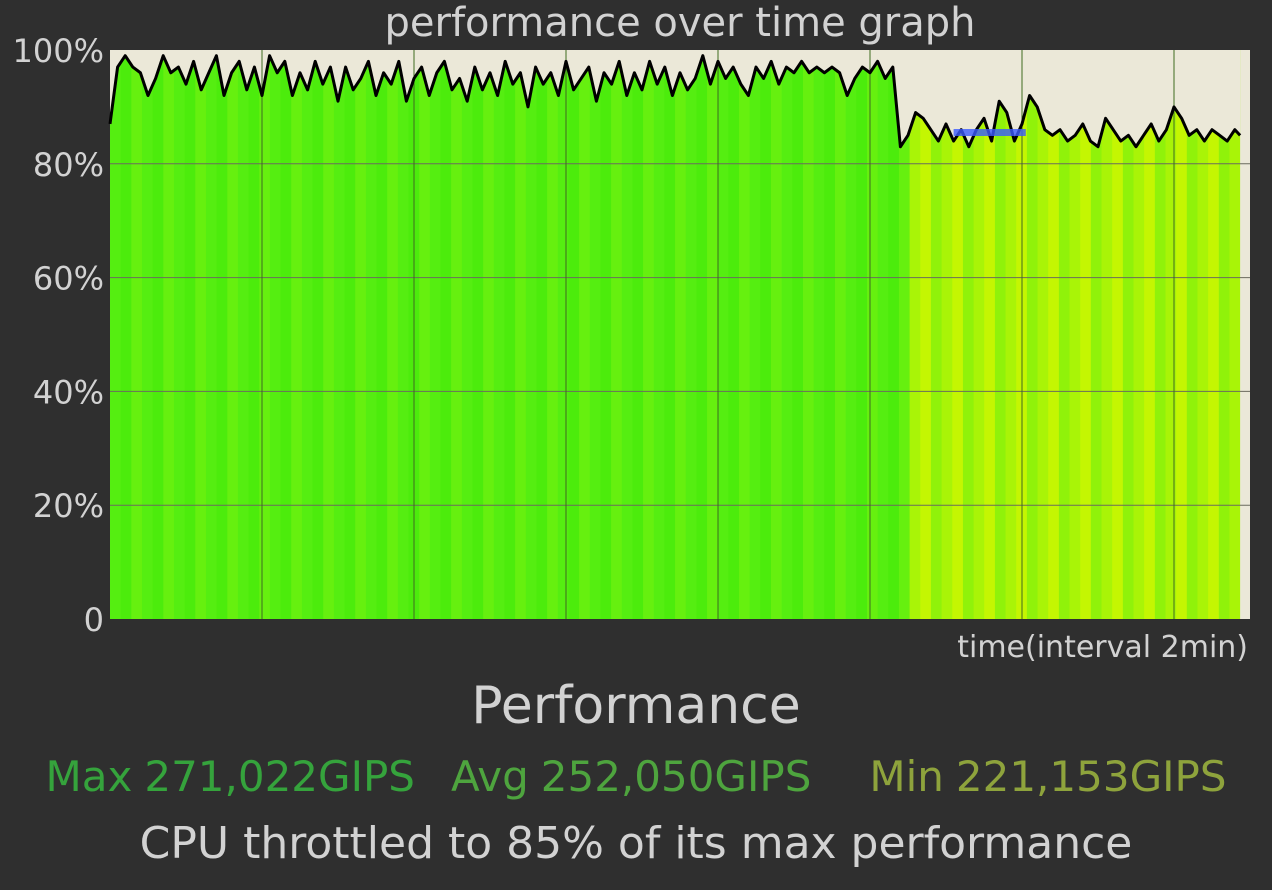 The image size is (1272, 890). Describe the element at coordinates (68, 165) in the screenshot. I see `y-tick-label: 80%` at that location.